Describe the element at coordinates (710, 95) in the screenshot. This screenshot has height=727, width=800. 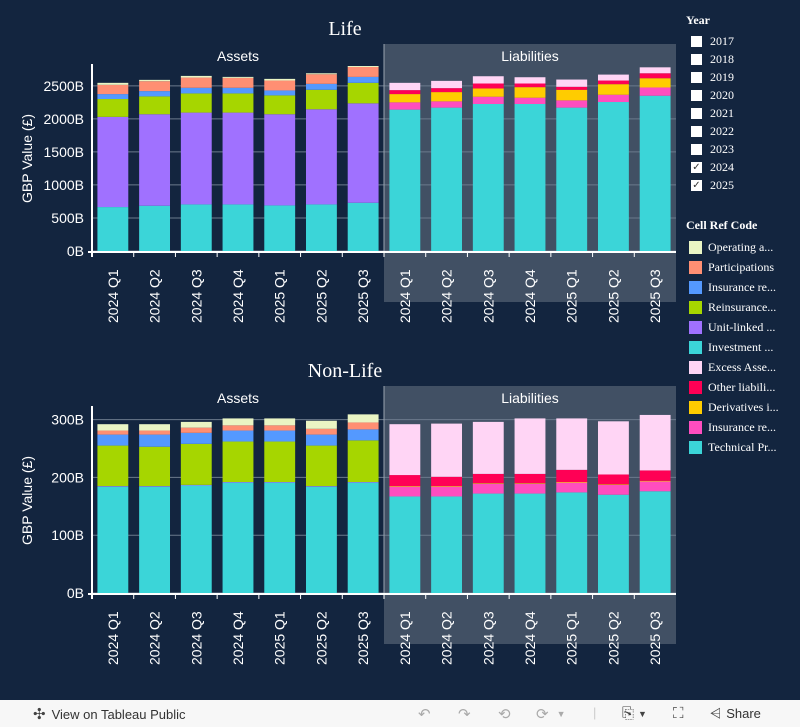
I see `year-filter-item-2020: 2020` at that location.